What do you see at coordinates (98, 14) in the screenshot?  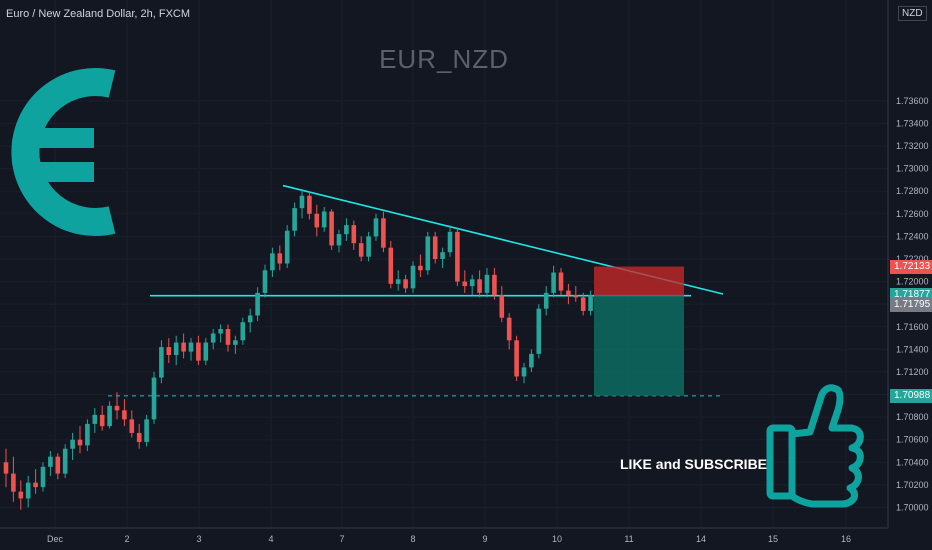 I see `symbol-description: Euro / New Zealand Dollar, 2h, FXCM` at bounding box center [98, 14].